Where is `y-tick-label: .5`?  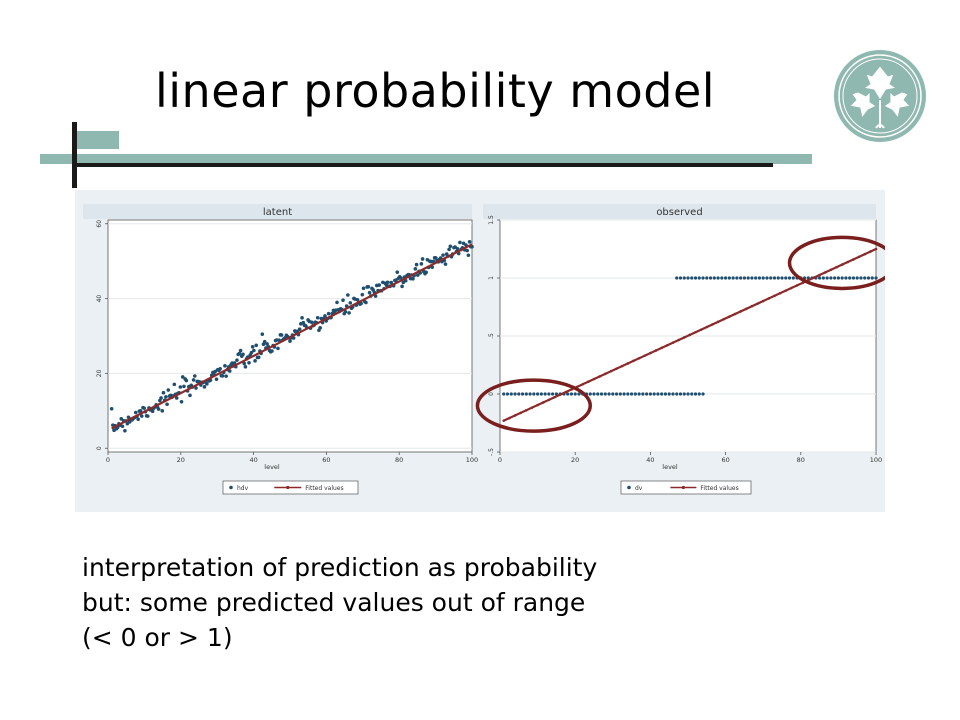 y-tick-label: .5 is located at coordinates (491, 336).